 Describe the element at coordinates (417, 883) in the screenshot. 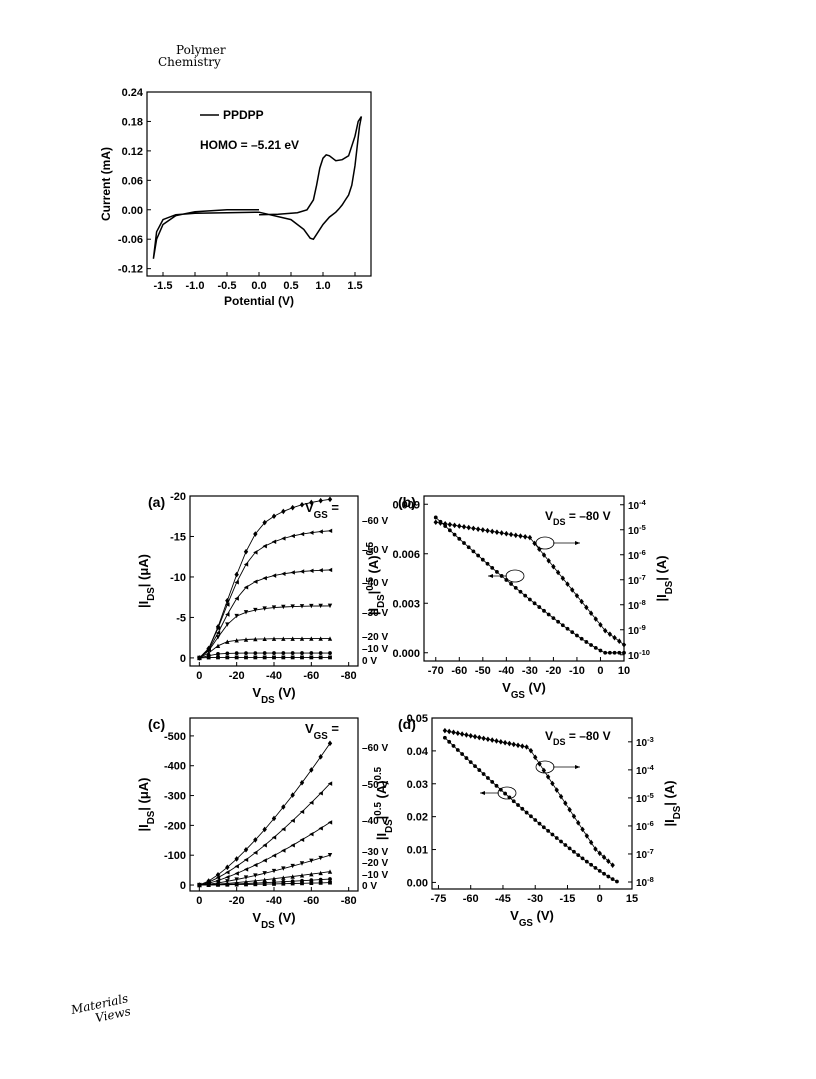

I see `panel-d-ytick-label-left: 0.00` at that location.